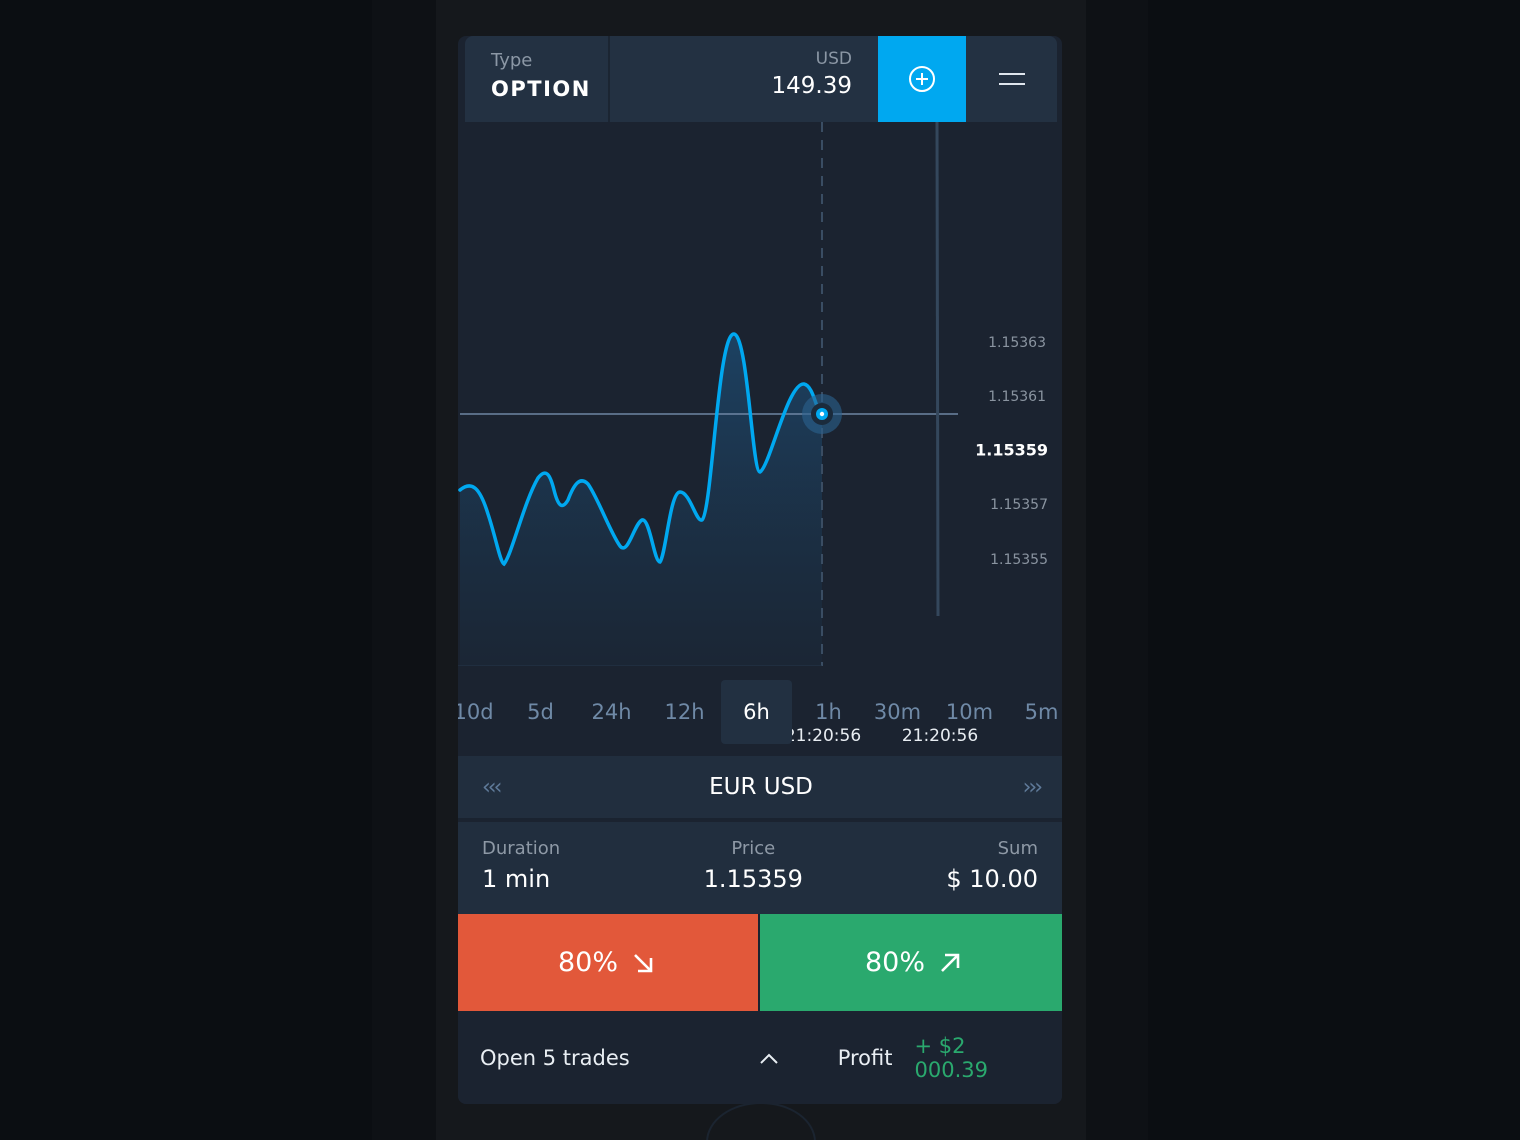 Image resolution: width=1520 pixels, height=1140 pixels. What do you see at coordinates (684, 712) in the screenshot?
I see `tab-12h: 12h` at bounding box center [684, 712].